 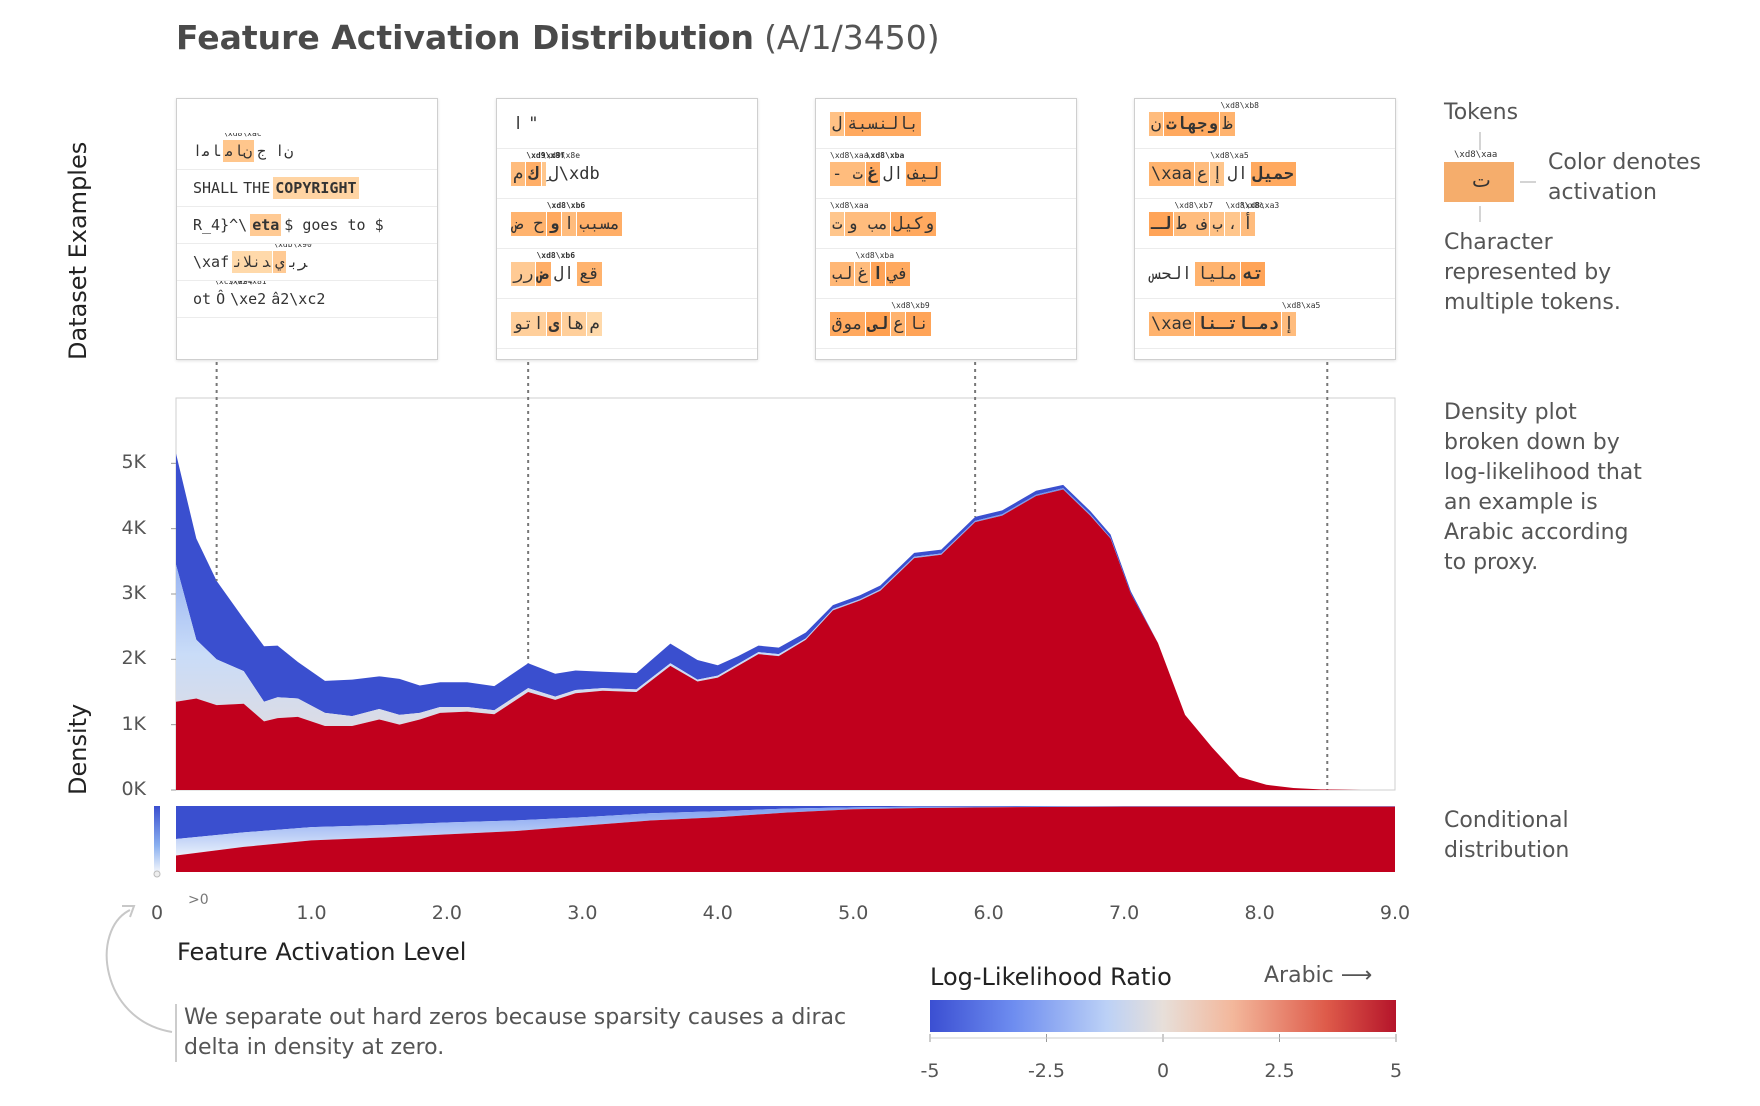 What do you see at coordinates (202, 299) in the screenshot?
I see `token: ot` at bounding box center [202, 299].